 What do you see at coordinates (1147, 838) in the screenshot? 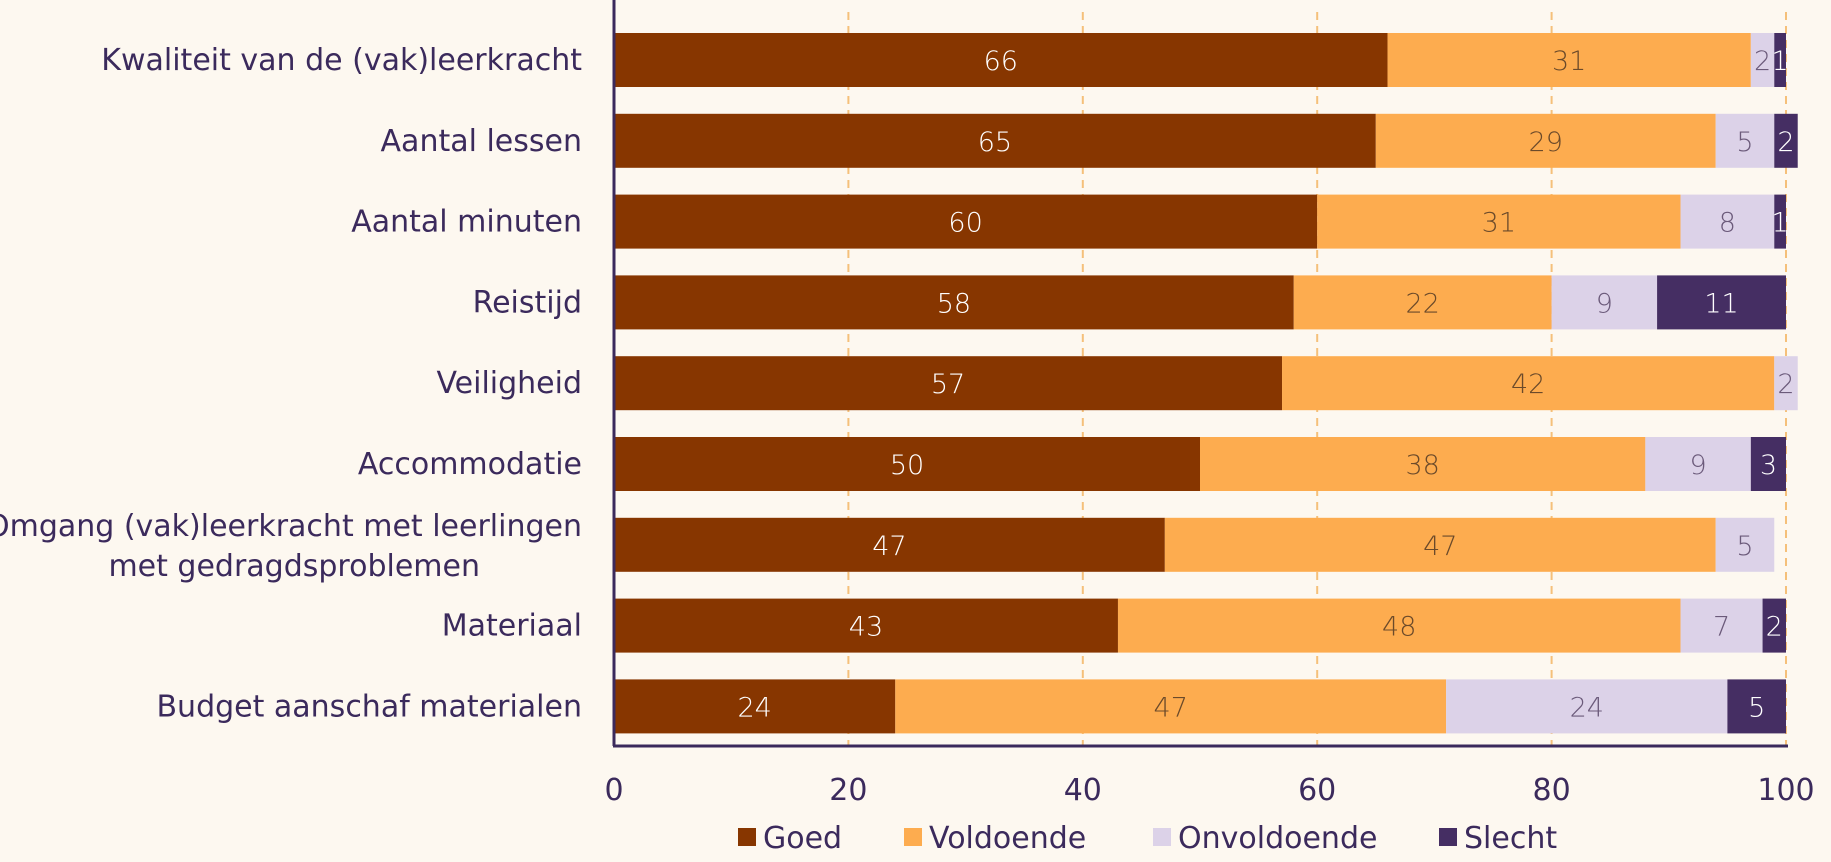
I see `legend: Goed Voldoende Onvoldoende Slecht` at bounding box center [1147, 838].